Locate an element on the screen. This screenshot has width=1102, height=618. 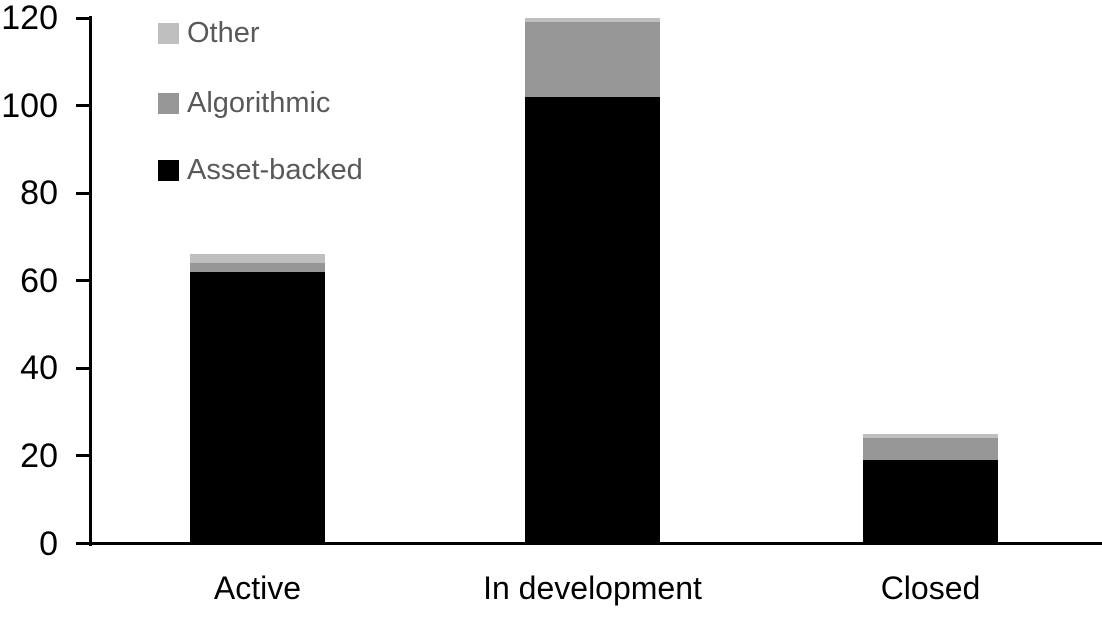
y-axis-tick-label-0: 0 is located at coordinates (48, 543).